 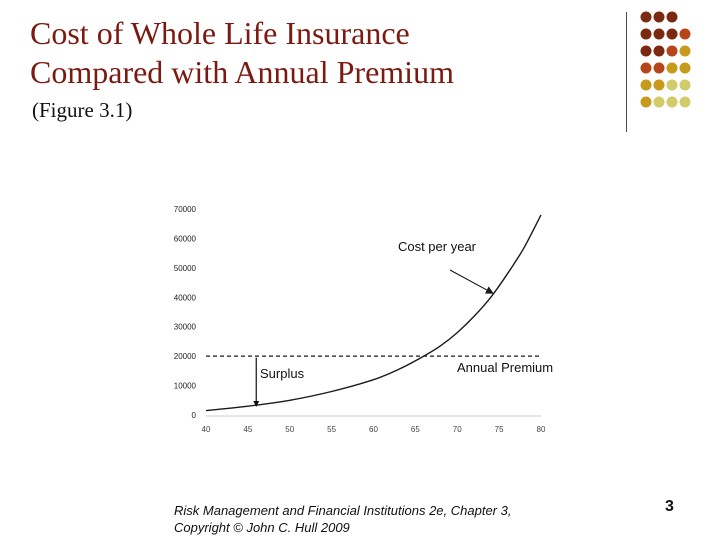 I want to click on title-line-1: Cost of Whole Life Insurance, so click(x=220, y=33).